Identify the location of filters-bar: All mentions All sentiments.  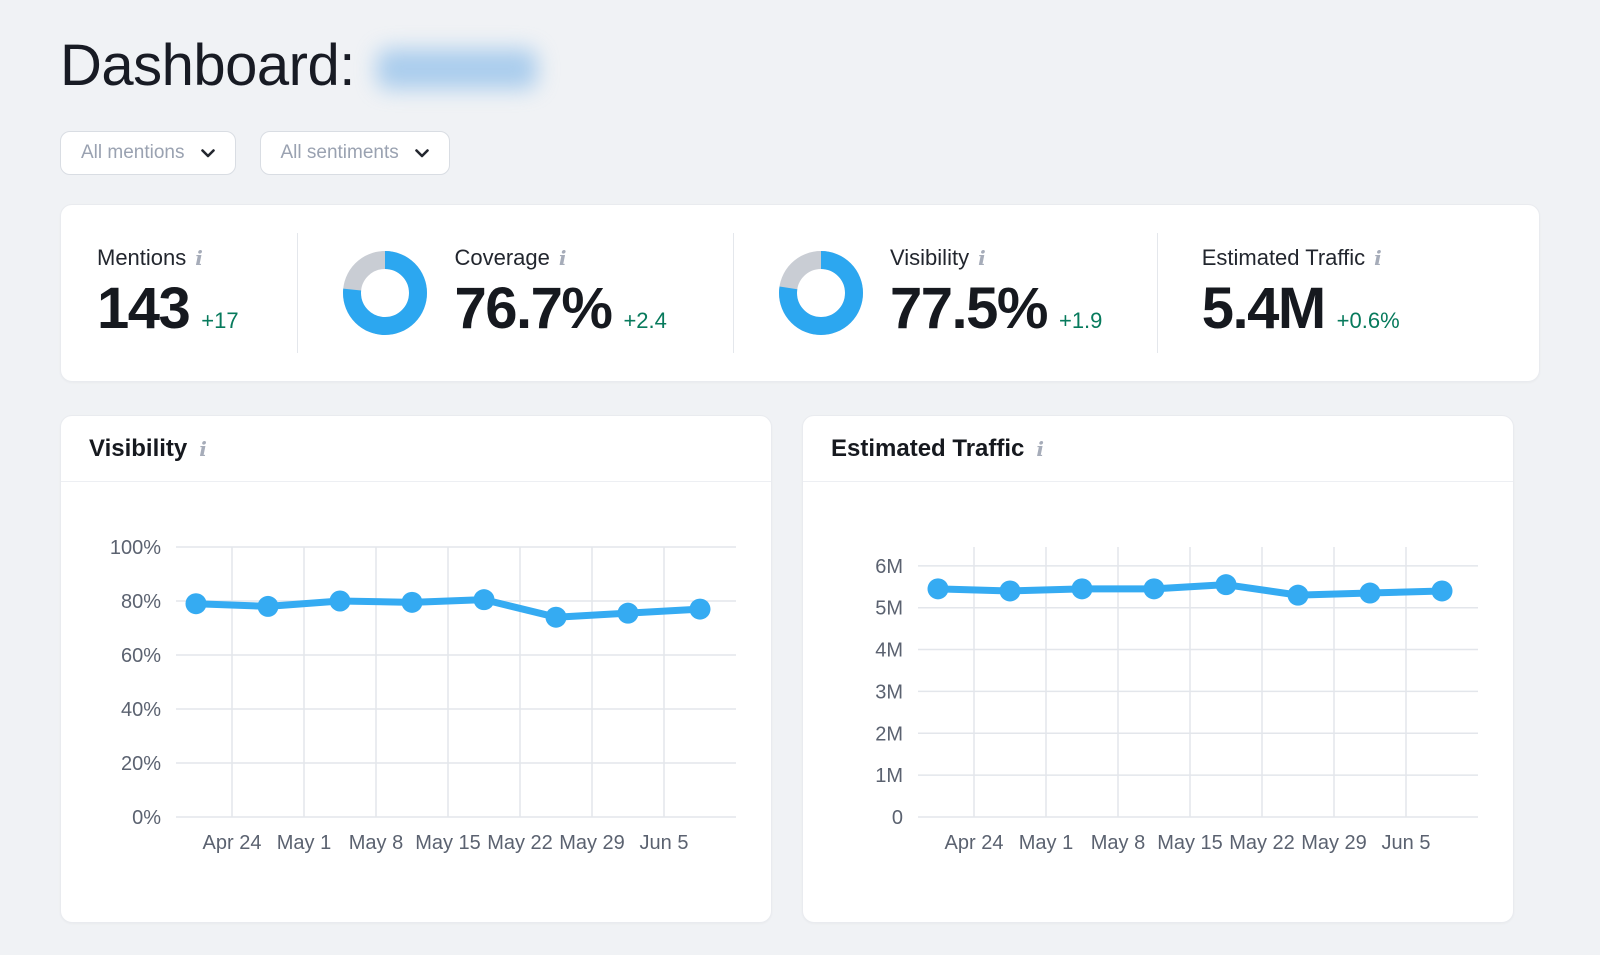
(800, 153).